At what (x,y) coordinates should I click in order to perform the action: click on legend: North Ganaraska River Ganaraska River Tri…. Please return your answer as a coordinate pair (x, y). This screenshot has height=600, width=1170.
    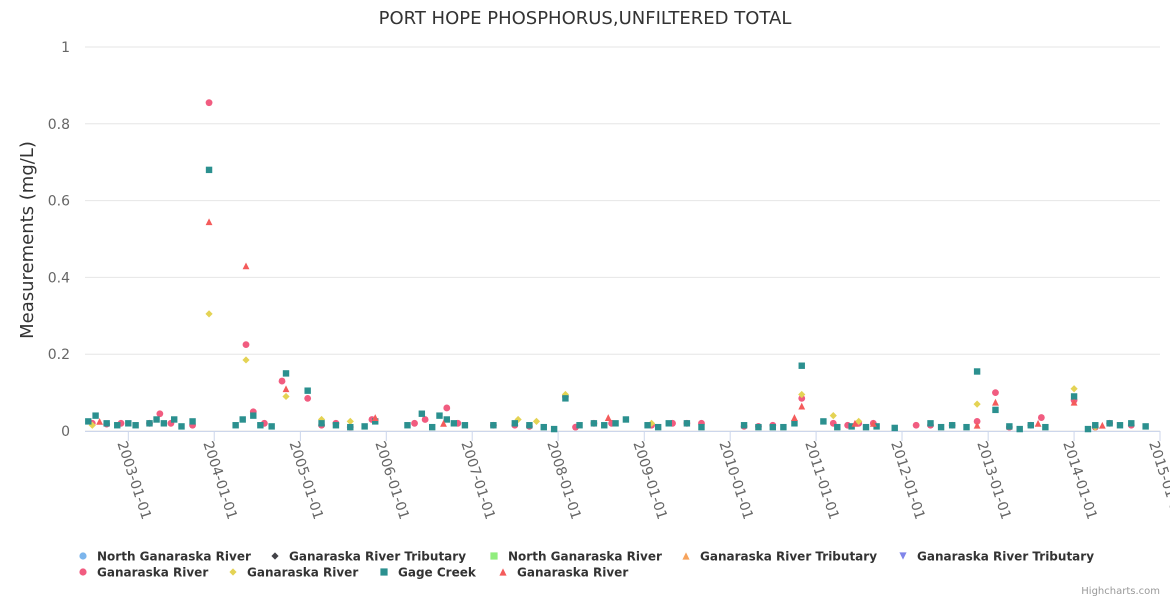
    Looking at the image, I should click on (586, 565).